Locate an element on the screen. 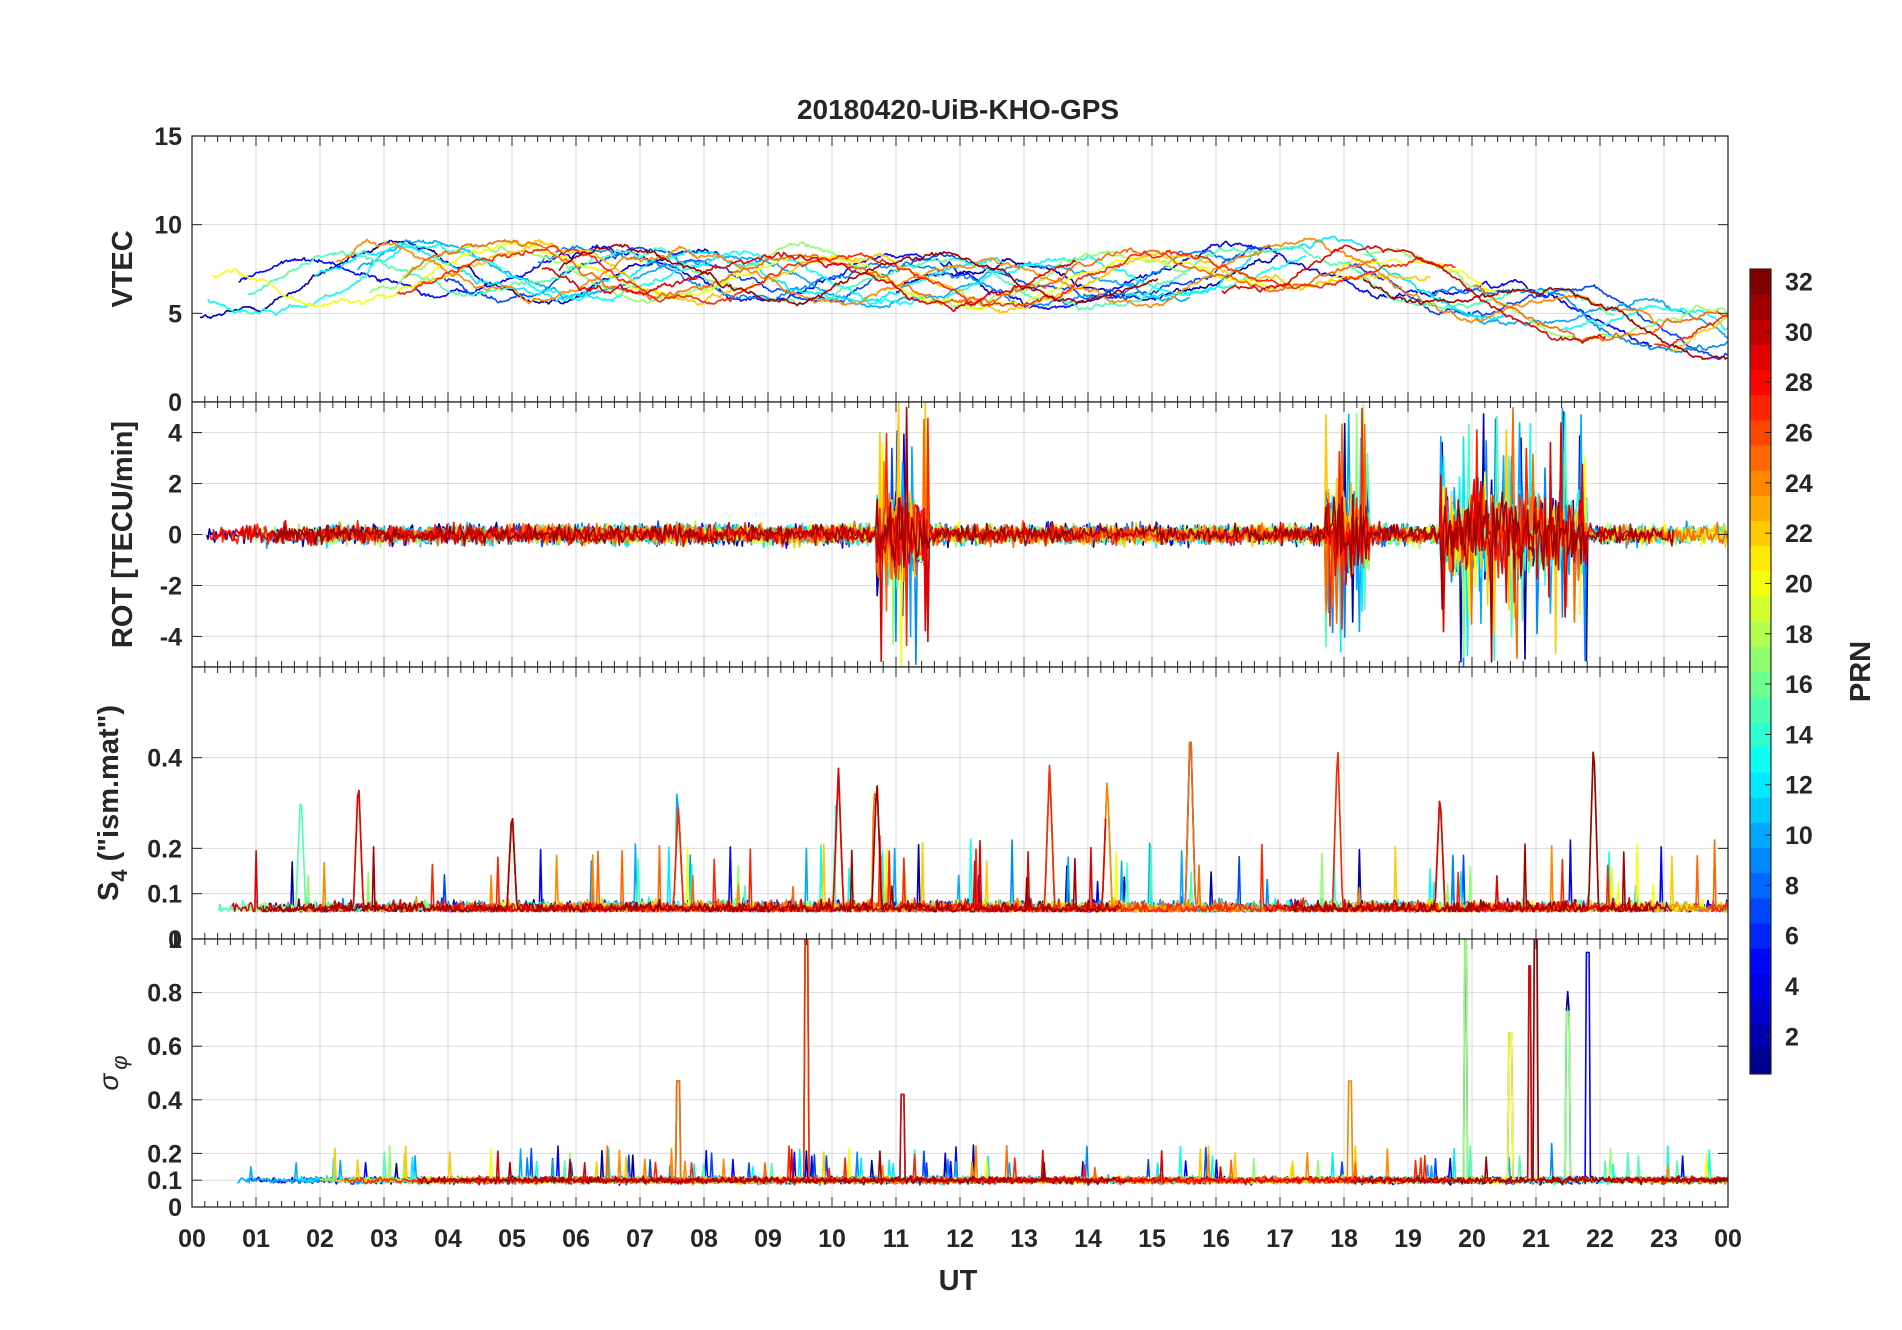 This screenshot has height=1330, width=1902. colorbar-label: PRN is located at coordinates (1861, 671).